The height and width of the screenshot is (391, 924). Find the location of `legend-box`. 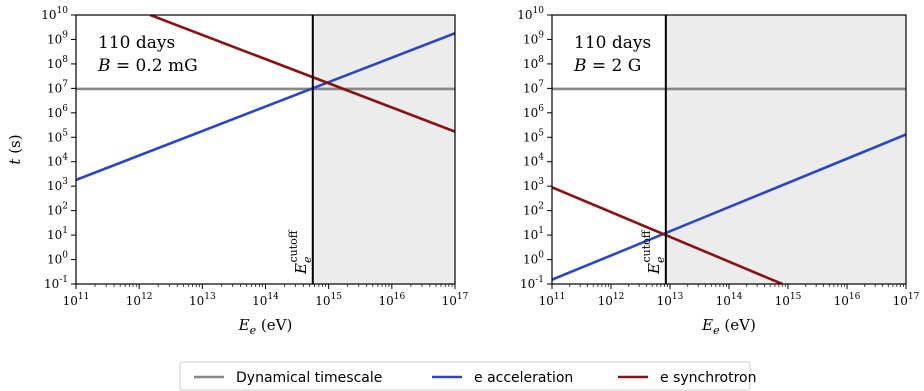

legend-box is located at coordinates (465, 376).